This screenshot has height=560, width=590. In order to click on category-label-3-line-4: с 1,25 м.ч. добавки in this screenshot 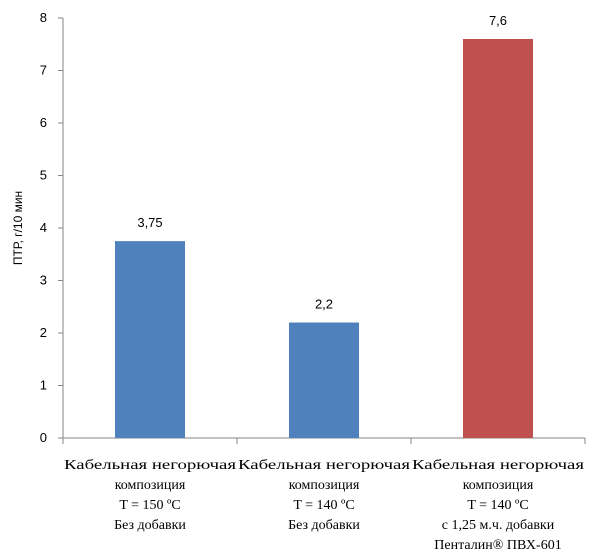, I will do `click(498, 525)`.